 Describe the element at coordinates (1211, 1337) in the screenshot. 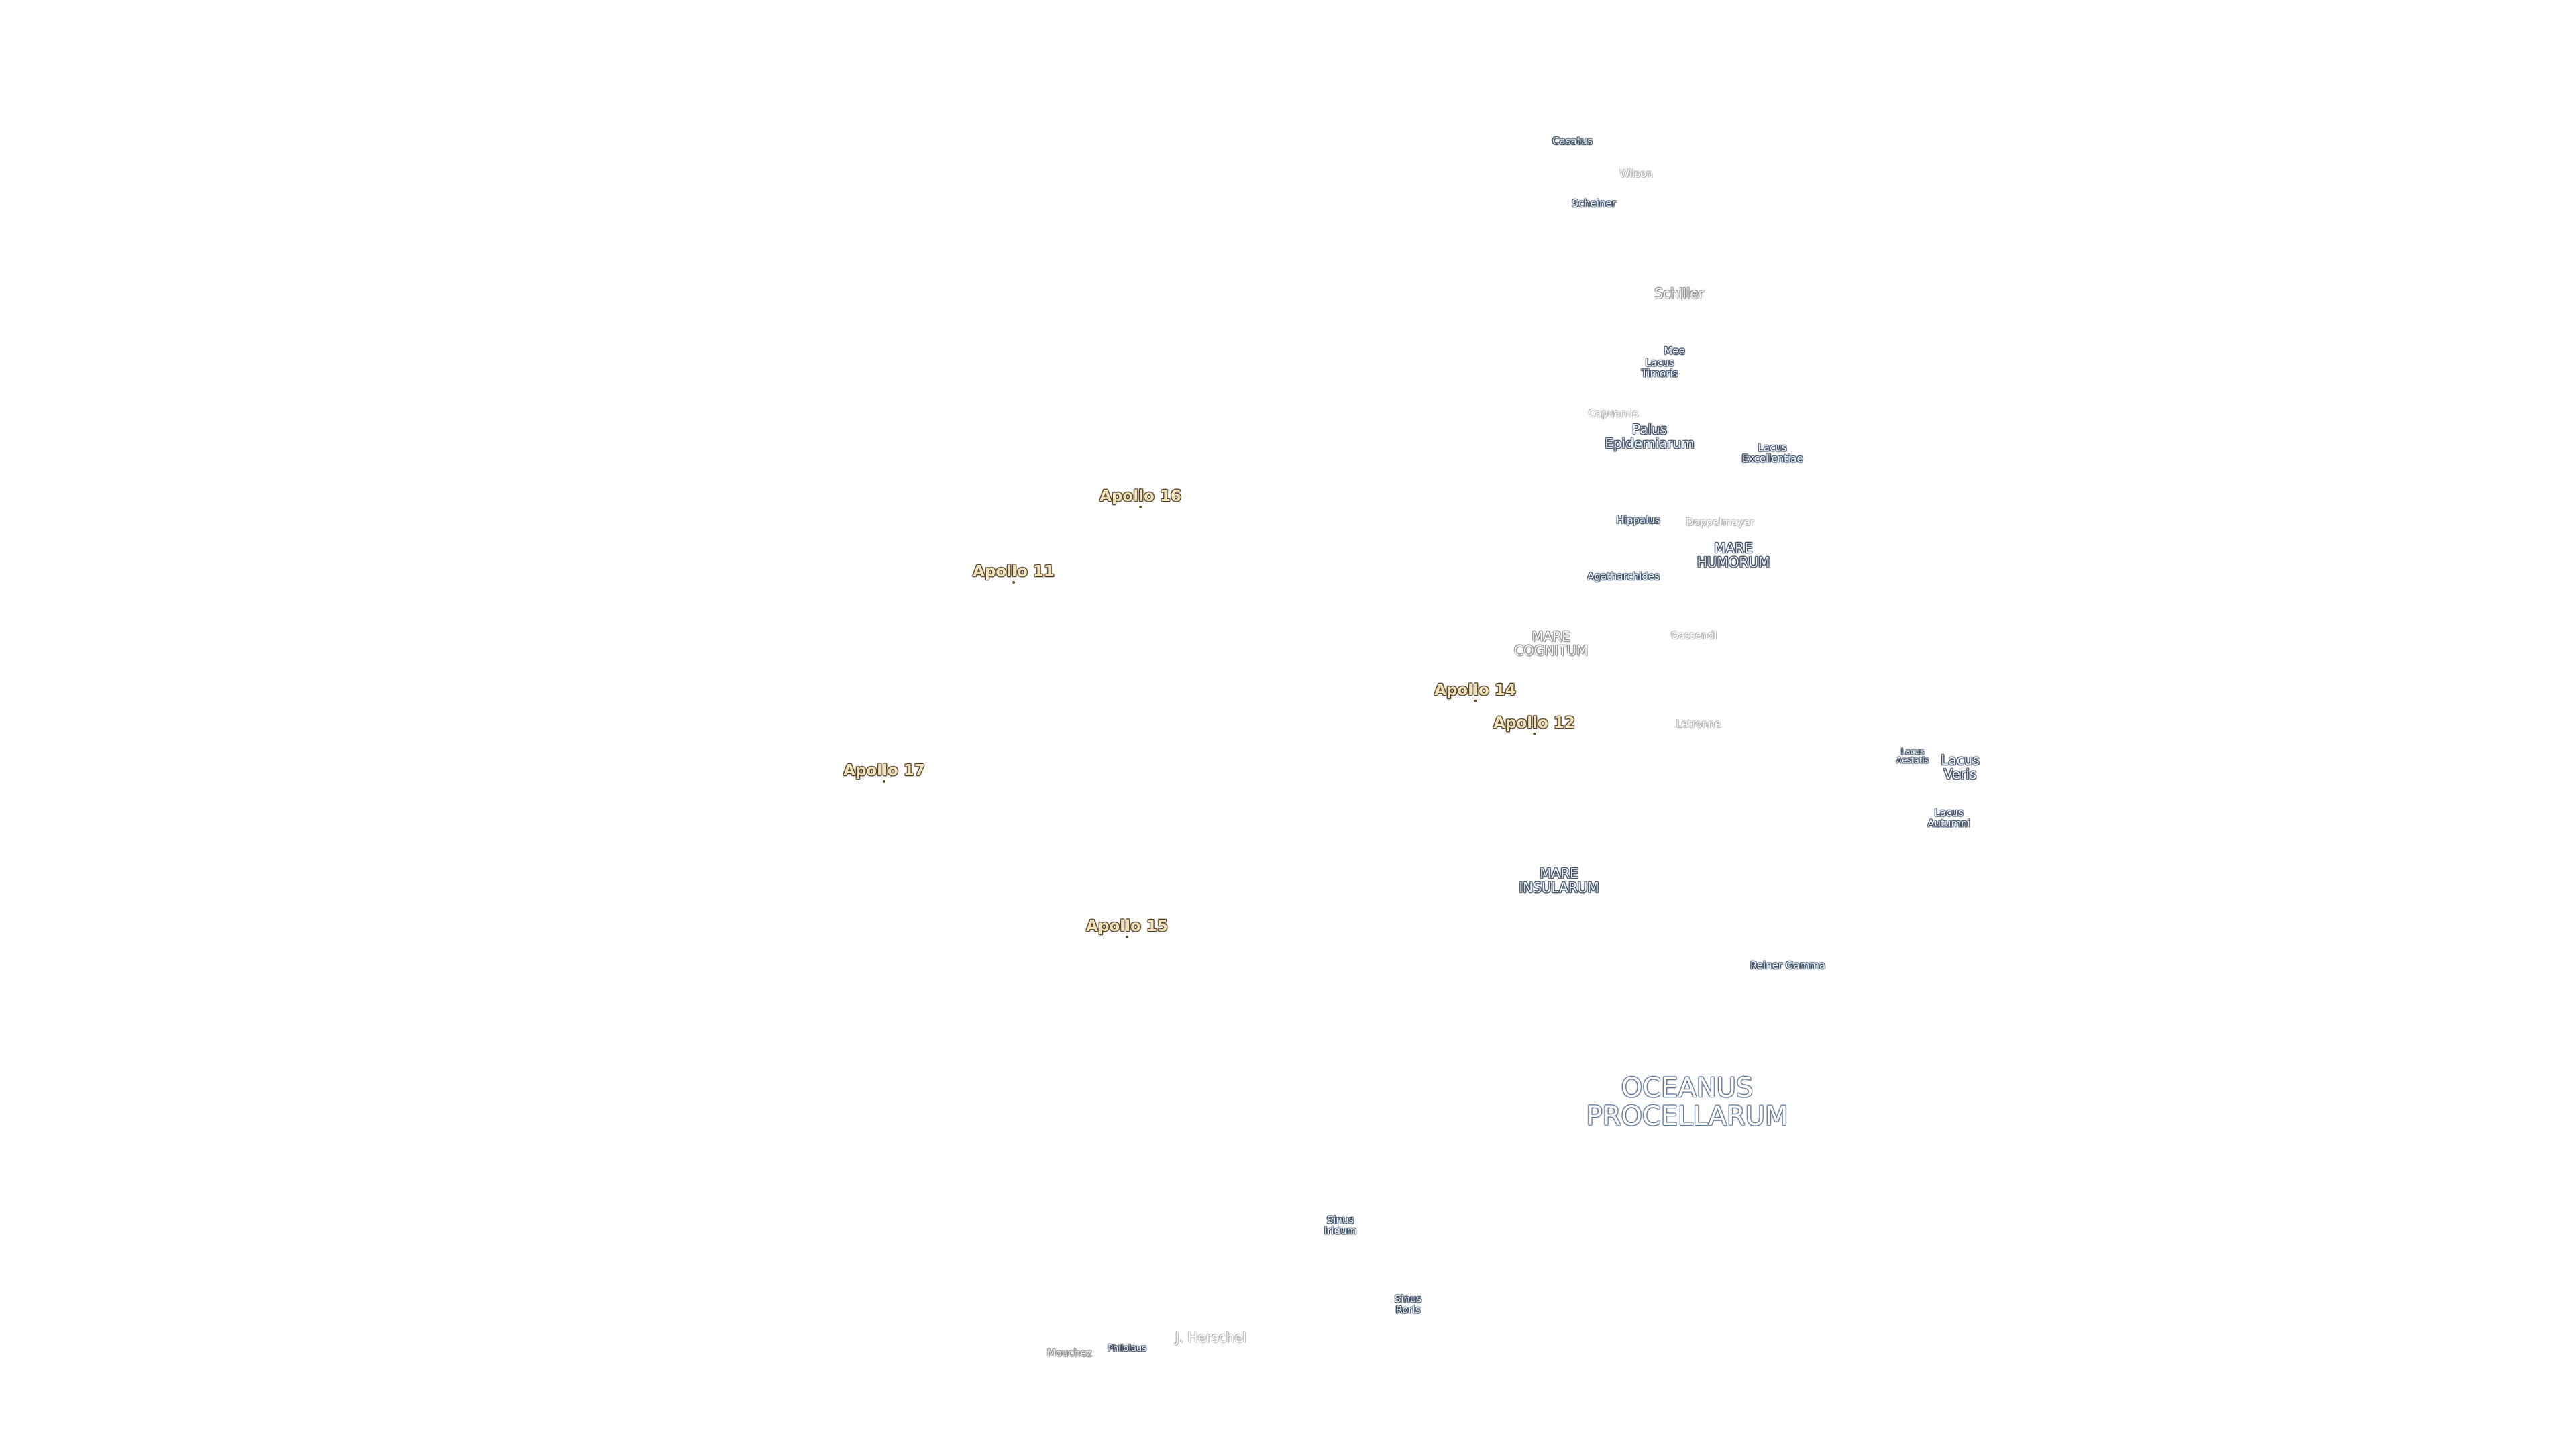

I see `crater-label: J. Herschel` at that location.